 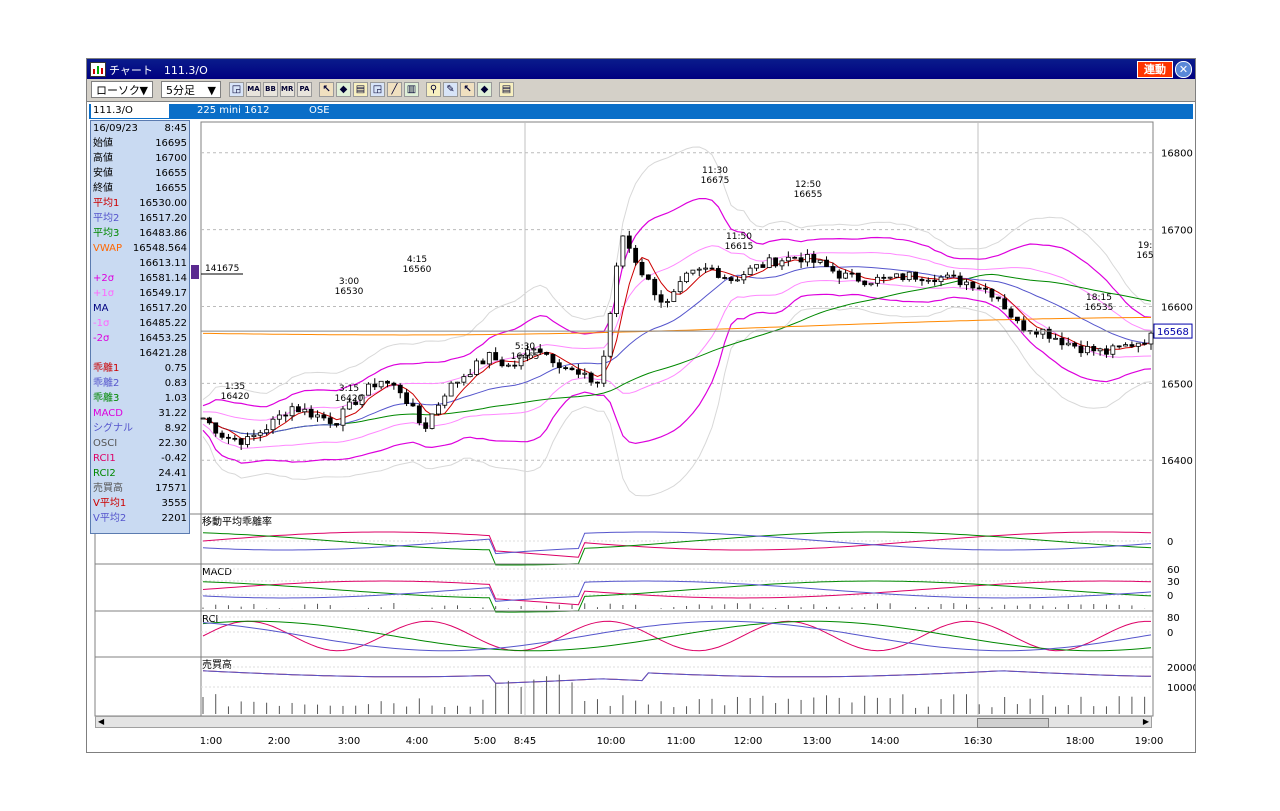 I want to click on value-row: 終値 16655, so click(x=140, y=188).